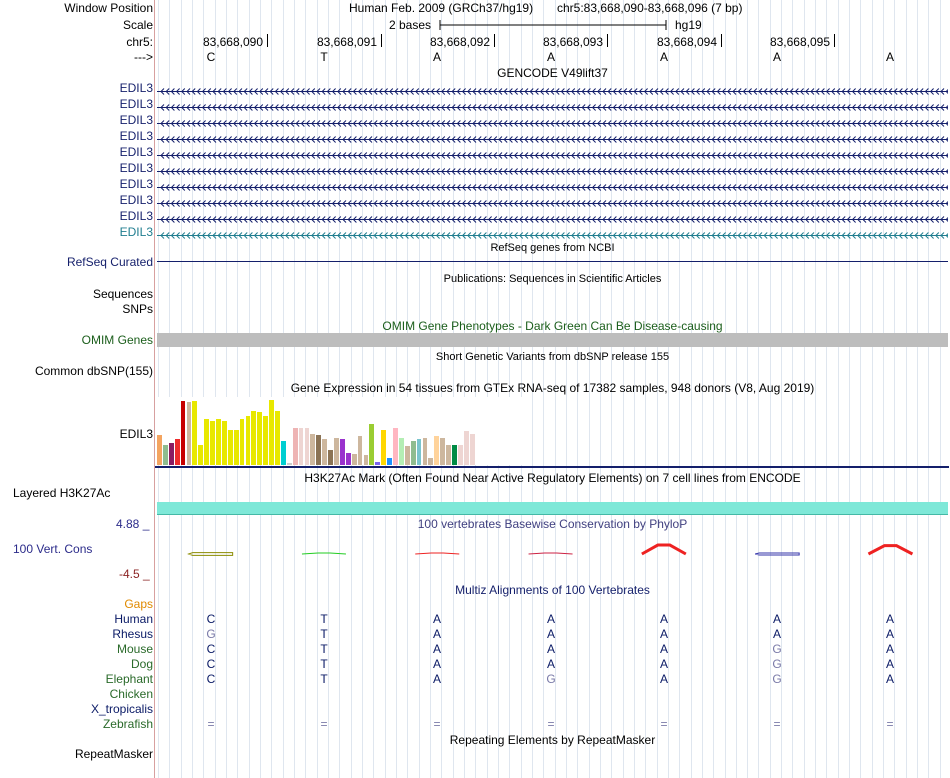  I want to click on multiz-species-label: Chicken, so click(131, 694).